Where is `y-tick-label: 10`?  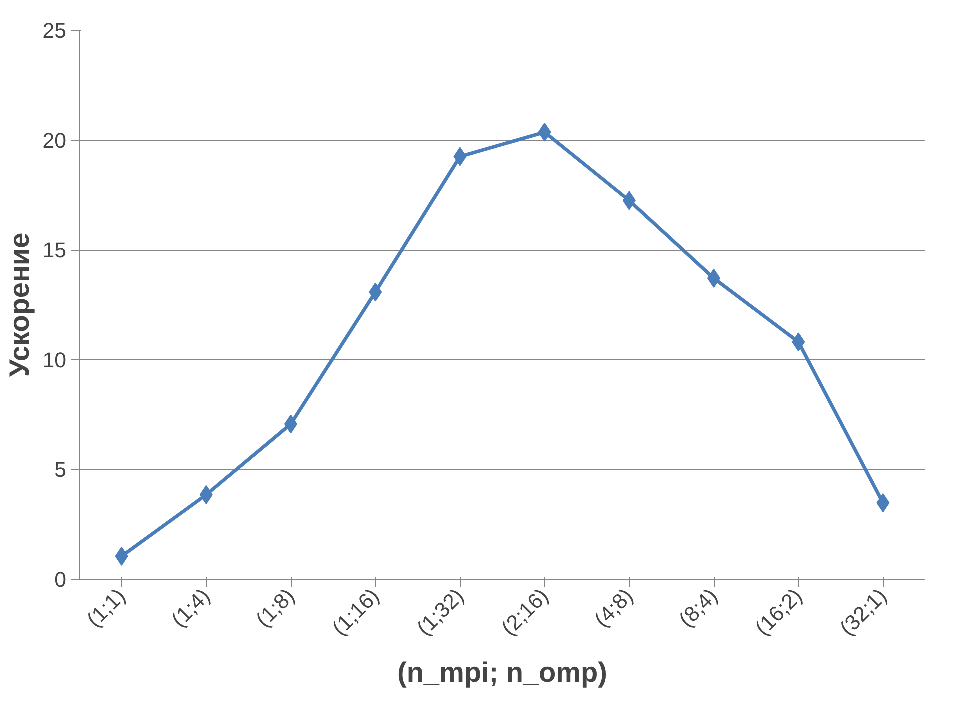 y-tick-label: 10 is located at coordinates (54, 360).